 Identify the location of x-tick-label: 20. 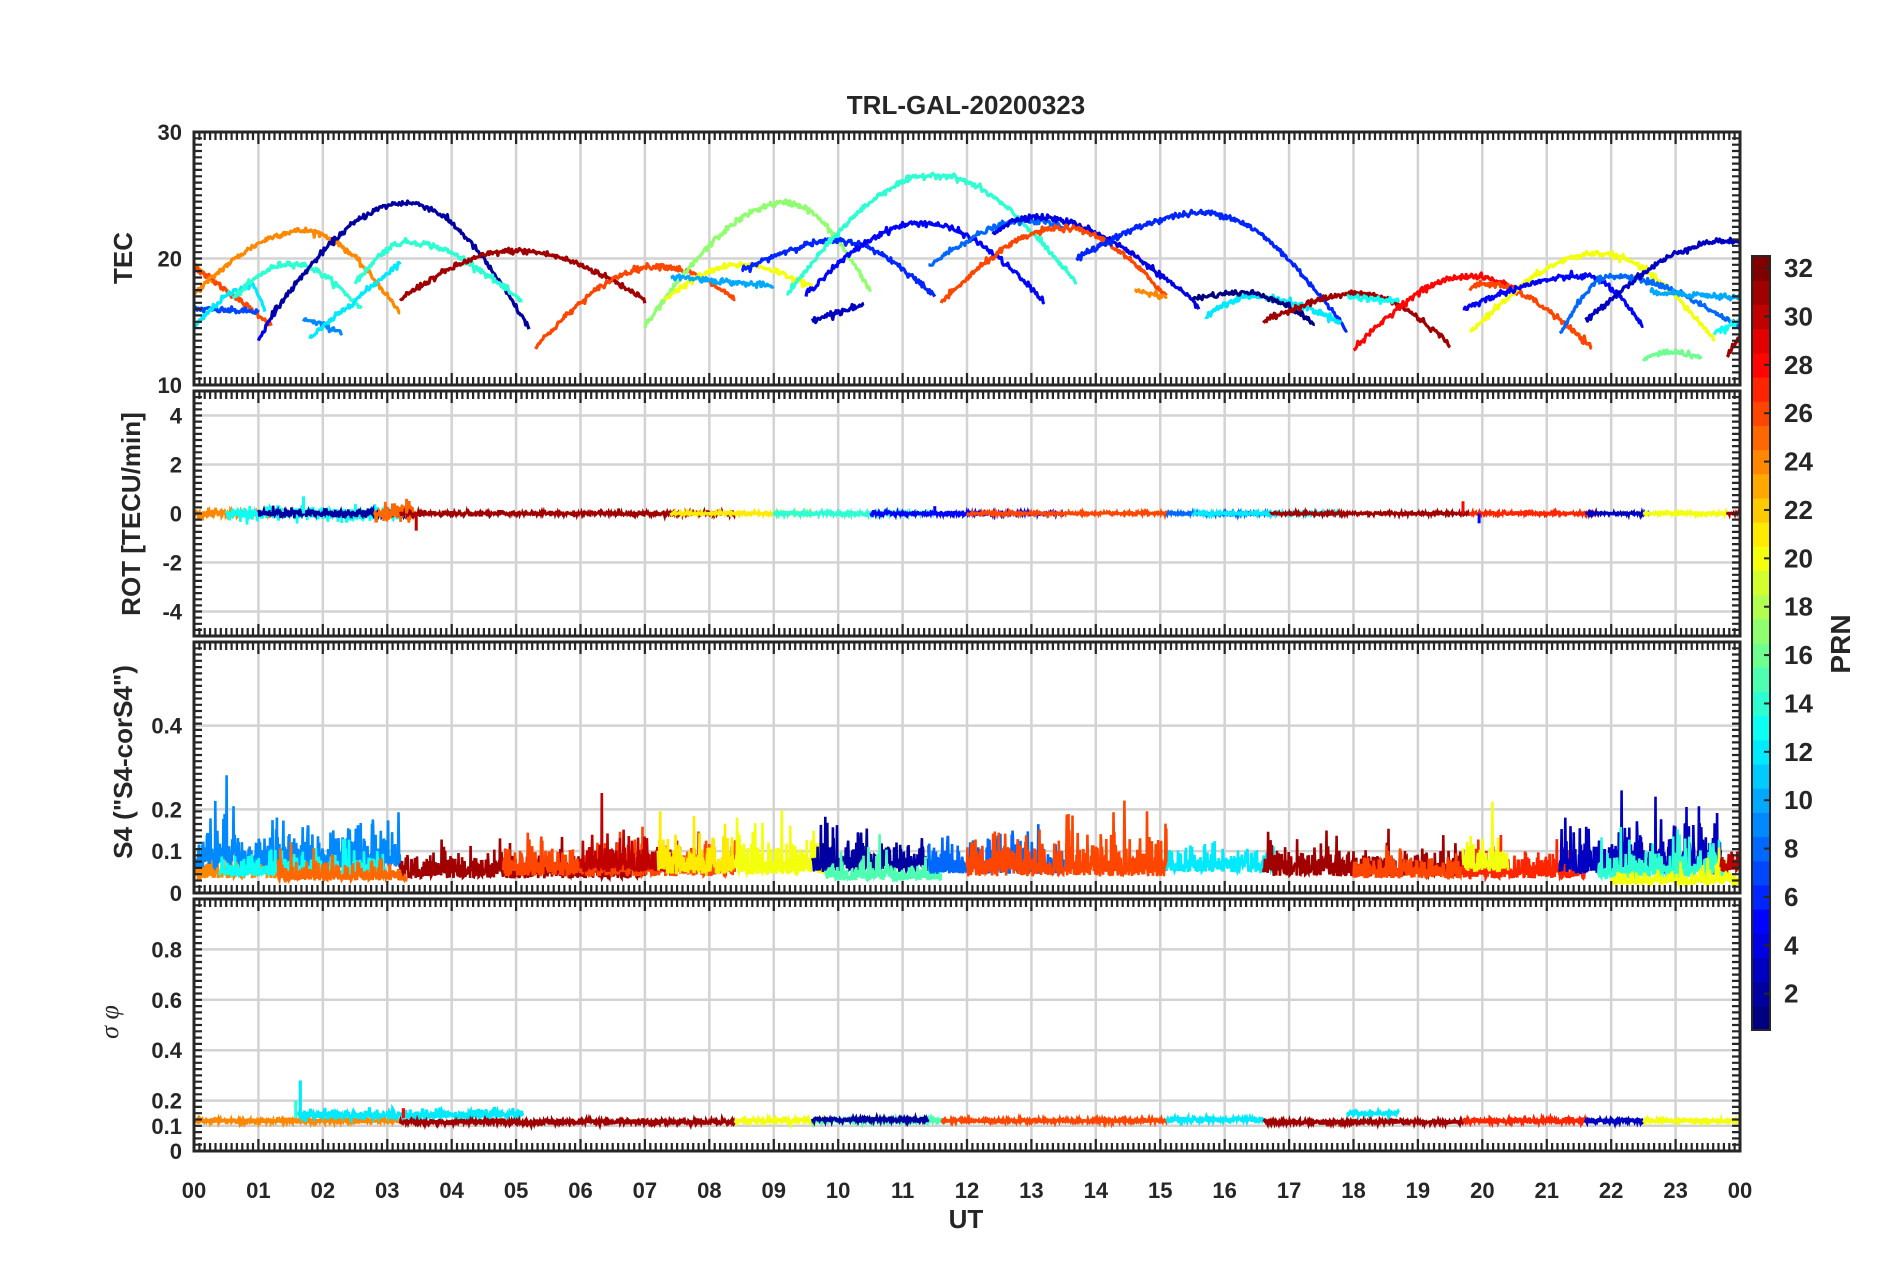
(1482, 1190).